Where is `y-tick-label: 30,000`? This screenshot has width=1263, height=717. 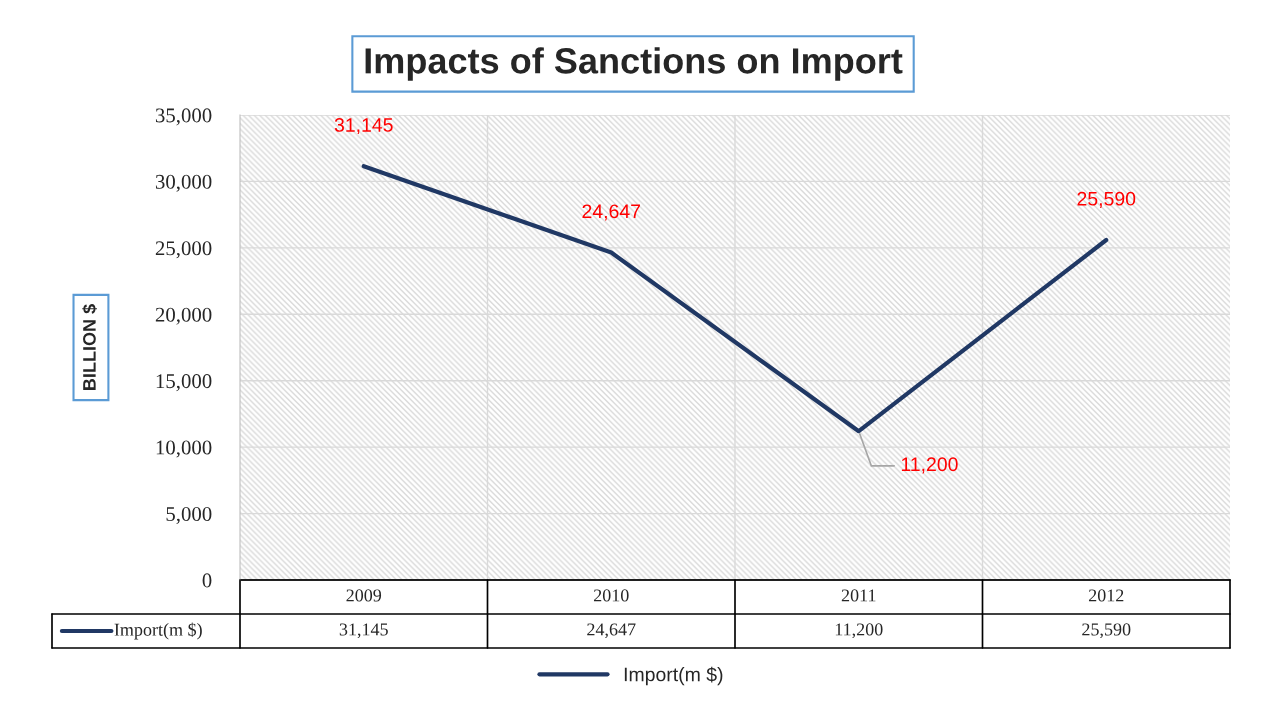
y-tick-label: 30,000 is located at coordinates (183, 183).